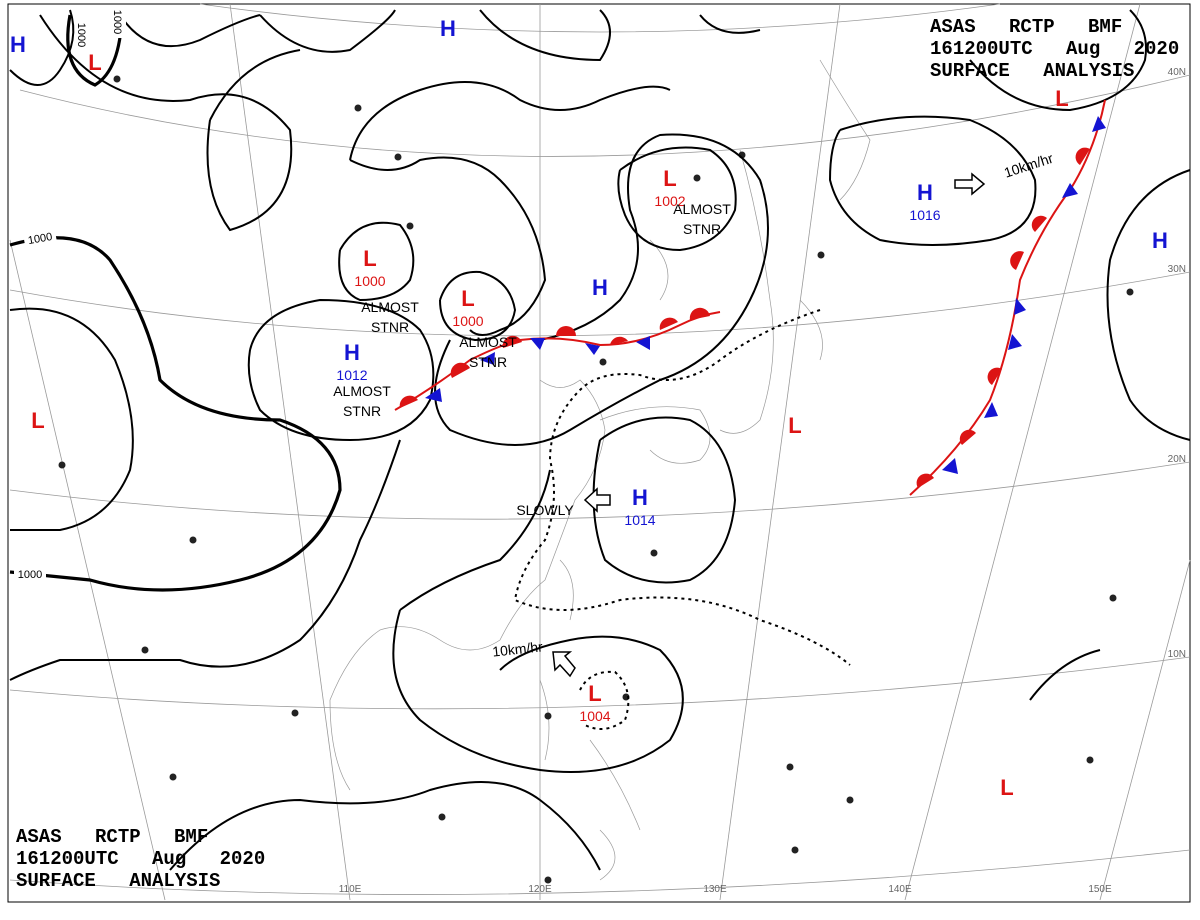 Image resolution: width=1200 pixels, height=920 pixels. I want to click on latitude-label: 30N, so click(1177, 269).